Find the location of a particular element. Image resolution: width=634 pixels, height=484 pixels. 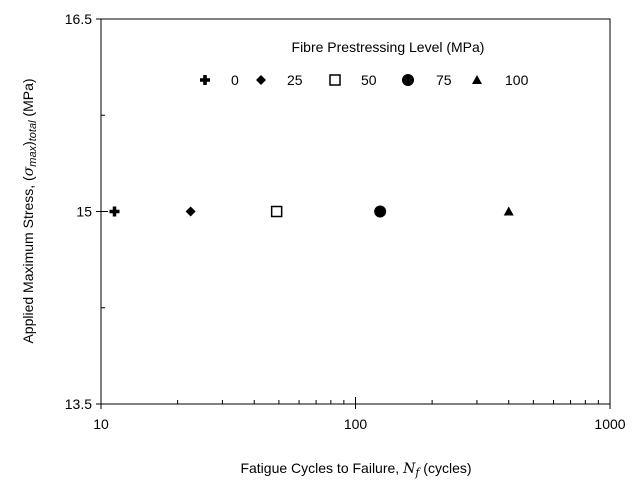

legend-label: 25 is located at coordinates (295, 80).